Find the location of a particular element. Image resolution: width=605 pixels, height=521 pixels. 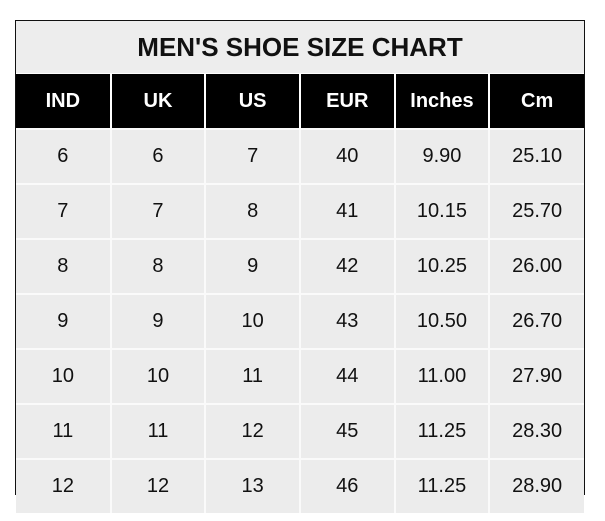

table-row: 11 11 12 45 11.25 28.30 is located at coordinates (300, 431).